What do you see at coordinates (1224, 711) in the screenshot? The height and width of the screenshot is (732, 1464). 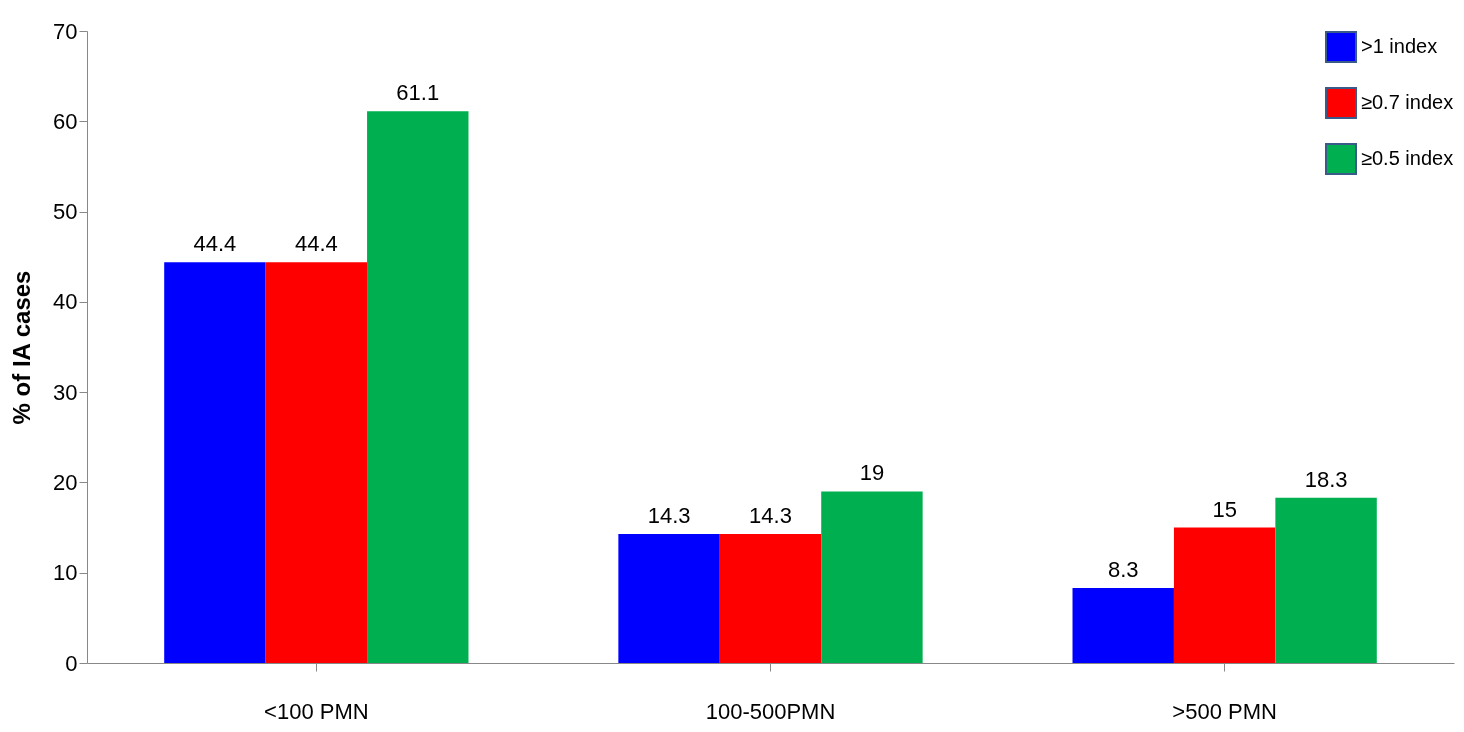 I see `x-tick-label: >500 PMN` at bounding box center [1224, 711].